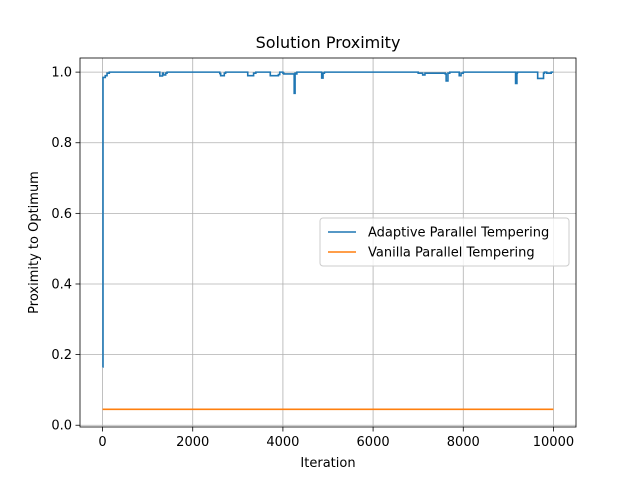 This screenshot has width=640, height=480. Describe the element at coordinates (102, 442) in the screenshot. I see `x-tick-label: 0` at that location.